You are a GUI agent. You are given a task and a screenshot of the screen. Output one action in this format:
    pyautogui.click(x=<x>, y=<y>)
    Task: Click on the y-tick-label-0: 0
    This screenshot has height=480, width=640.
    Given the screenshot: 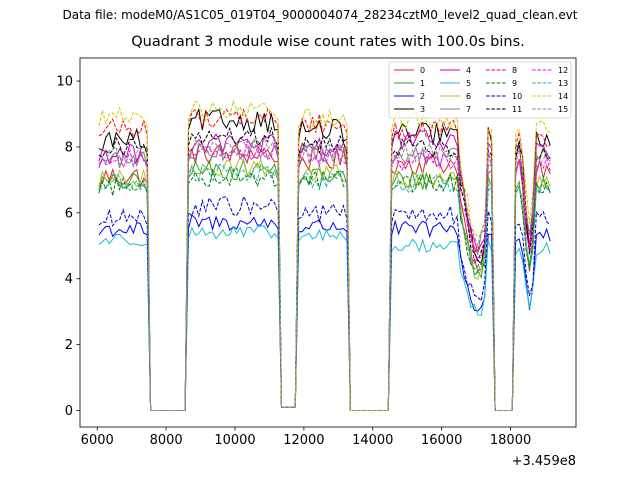 What is the action you would take?
    pyautogui.click(x=69, y=411)
    